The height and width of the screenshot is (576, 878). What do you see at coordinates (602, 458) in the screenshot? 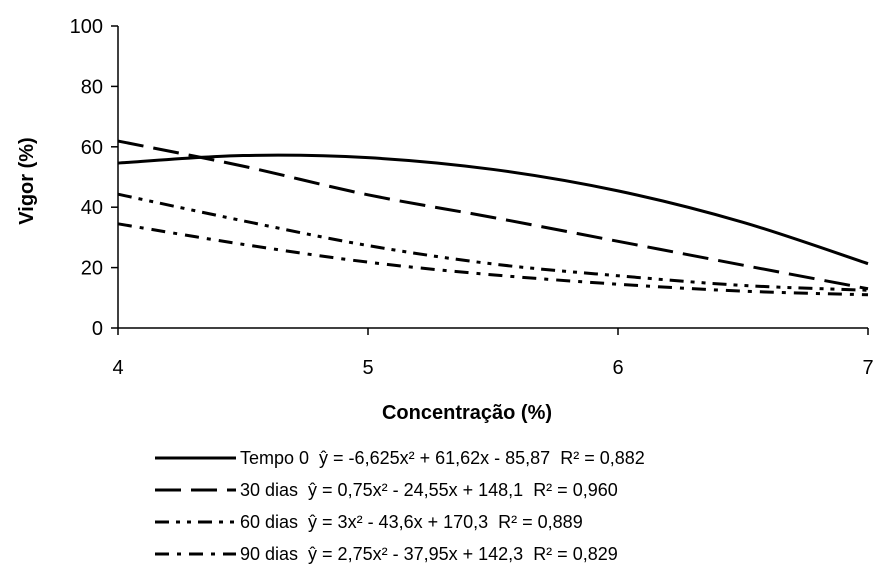
I see `legend-r2: R² = 0,882` at bounding box center [602, 458].